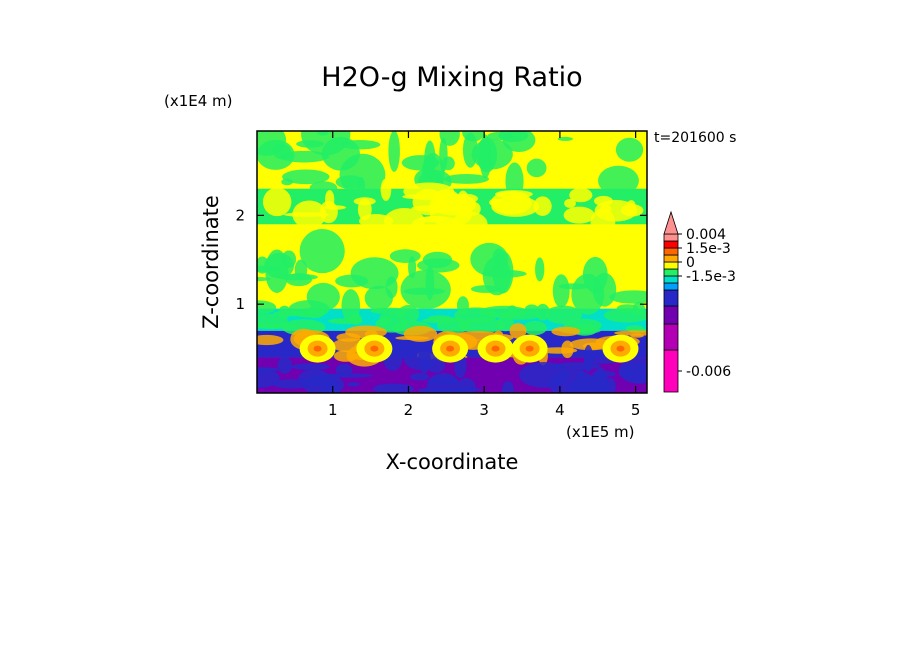  What do you see at coordinates (240, 304) in the screenshot?
I see `y-tick-label: 1` at bounding box center [240, 304].